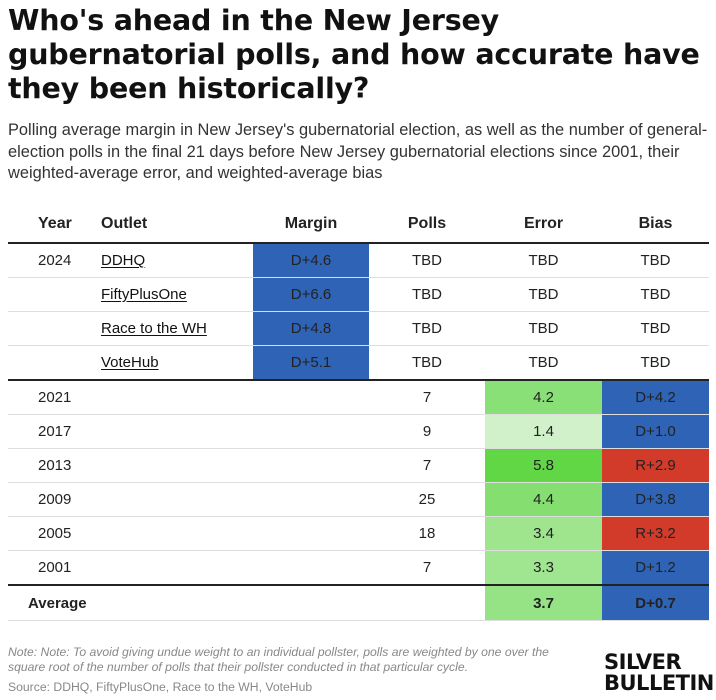  I want to click on historical-row-2017: 2017 9 1.4 D+1.0, so click(358, 431).